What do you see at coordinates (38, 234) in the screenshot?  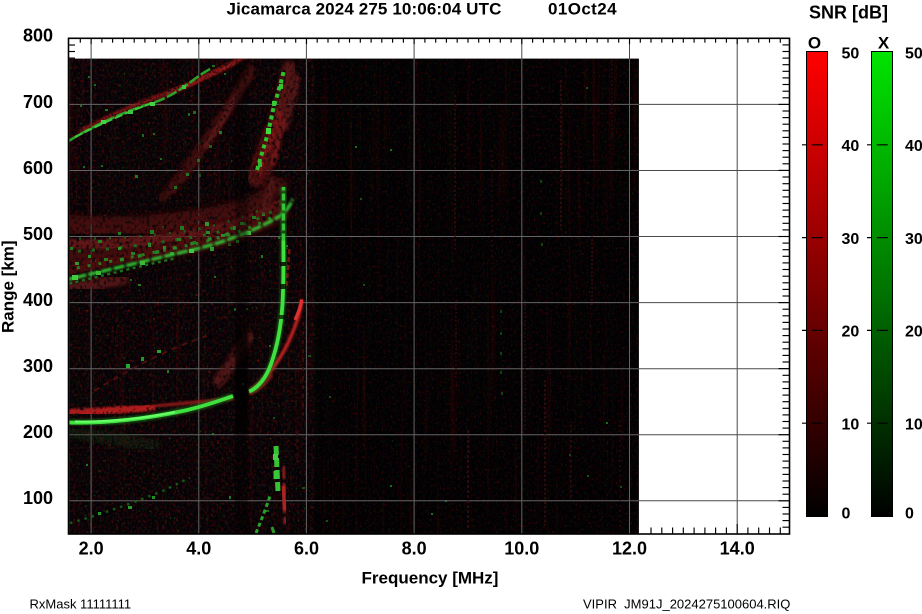 I see `svg-text: 500` at bounding box center [38, 234].